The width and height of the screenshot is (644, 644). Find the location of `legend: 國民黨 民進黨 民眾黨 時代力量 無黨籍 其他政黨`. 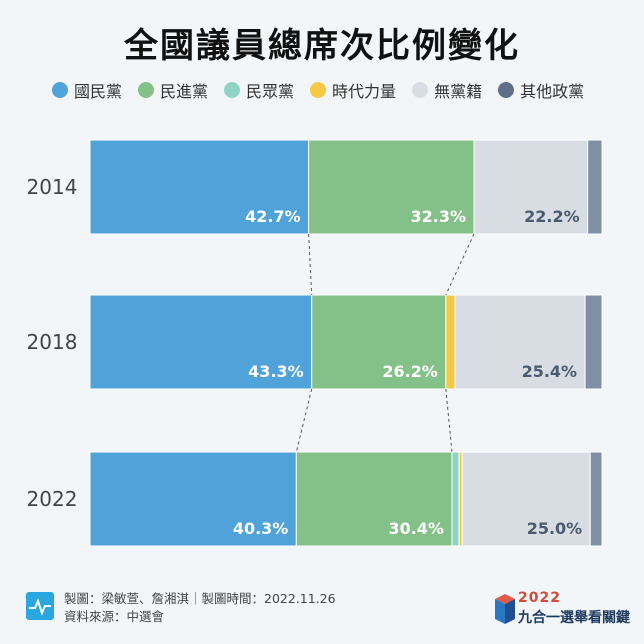

legend: 國民黨 民進黨 民眾黨 時代力量 無黨籍 其他政黨 is located at coordinates (332, 90).